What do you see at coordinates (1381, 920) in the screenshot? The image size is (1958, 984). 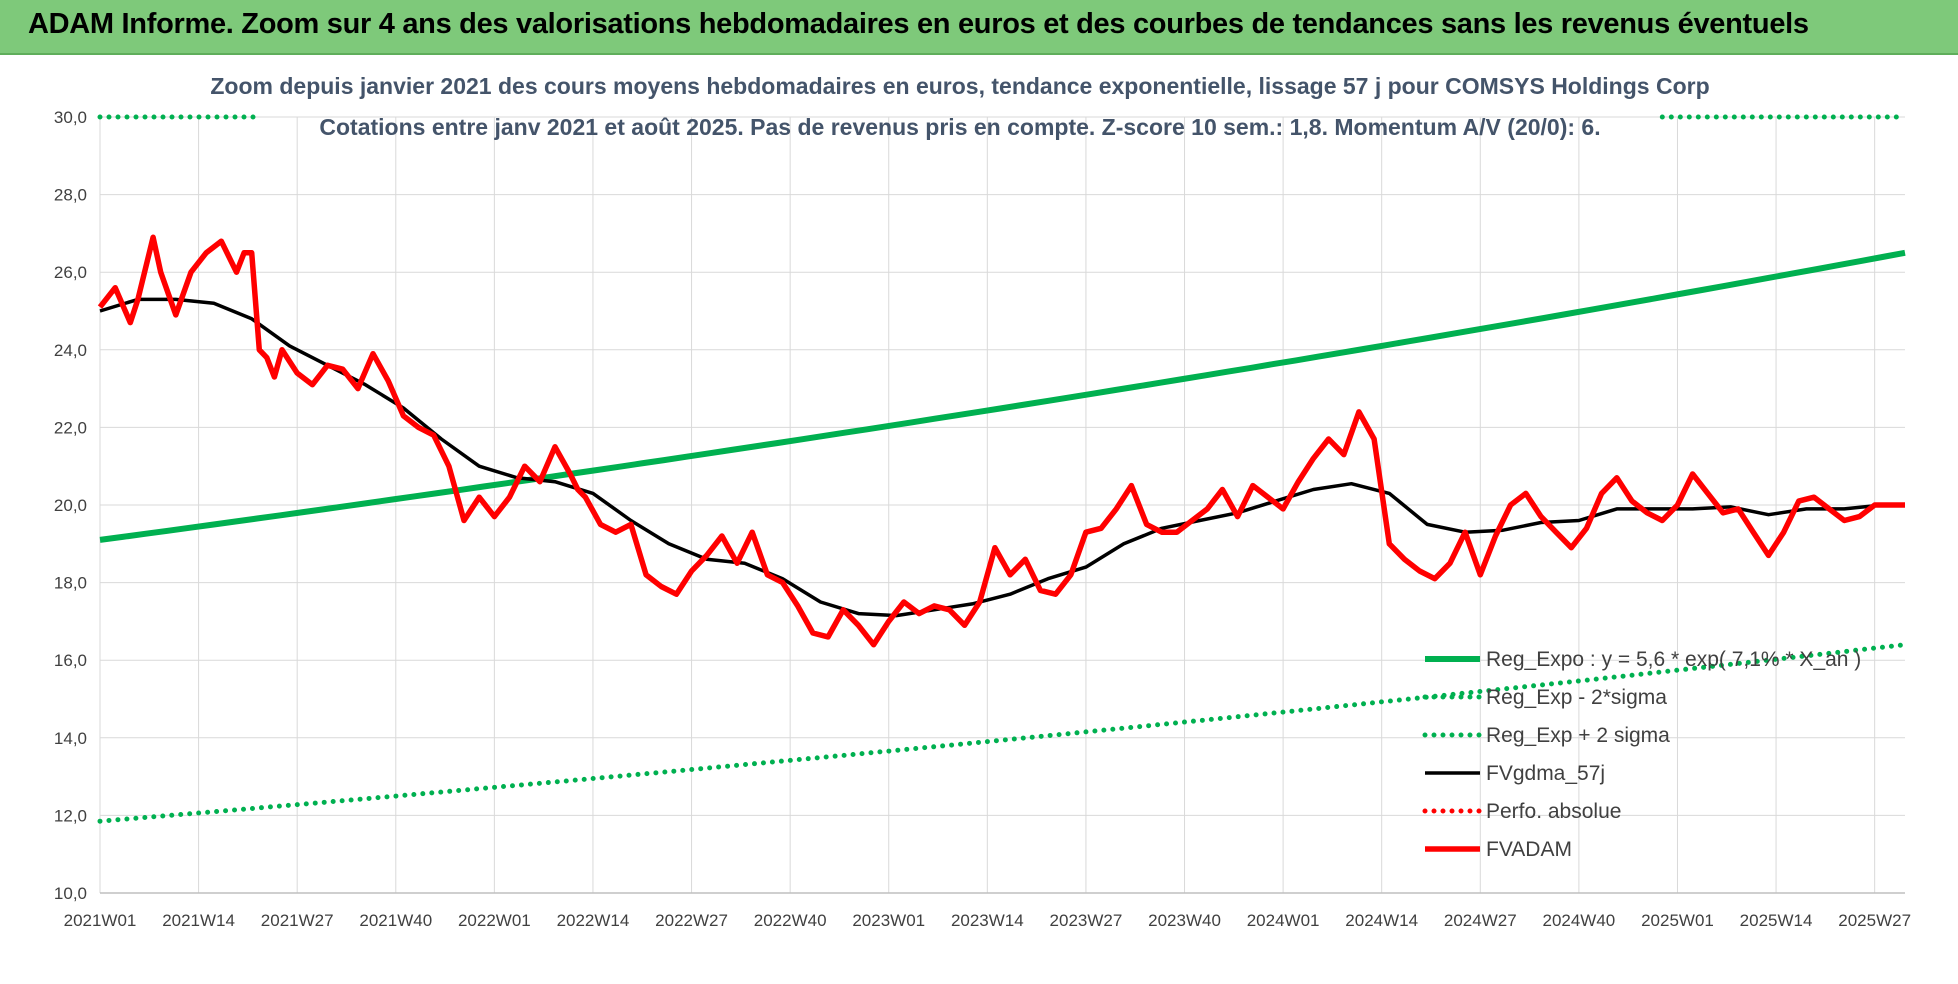 I see `x-tick-label: 2024W14` at bounding box center [1381, 920].